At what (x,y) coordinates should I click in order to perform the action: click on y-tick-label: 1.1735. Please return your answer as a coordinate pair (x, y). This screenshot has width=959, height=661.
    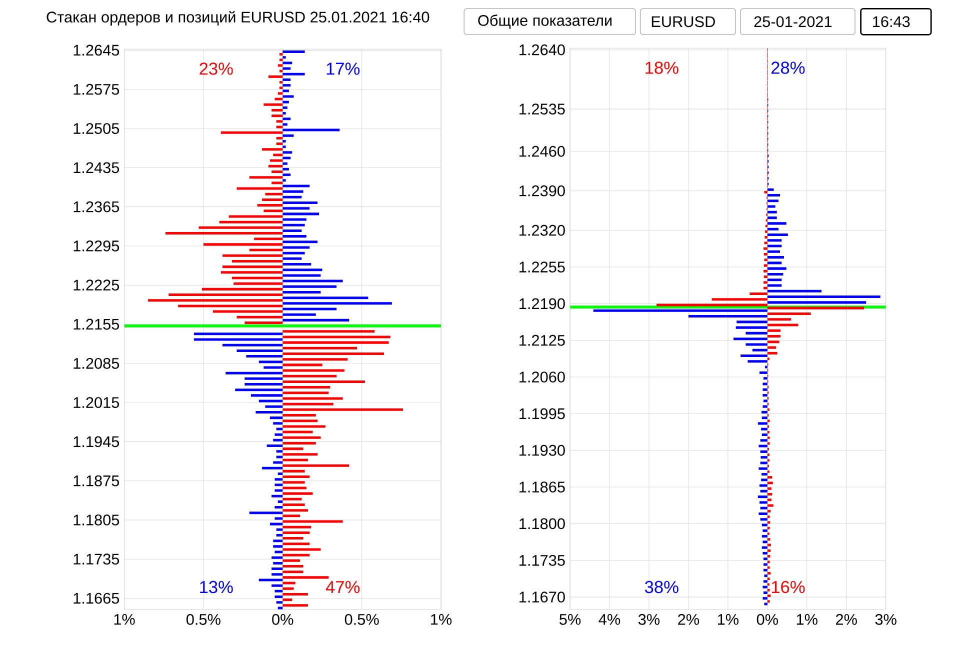
    Looking at the image, I should click on (542, 560).